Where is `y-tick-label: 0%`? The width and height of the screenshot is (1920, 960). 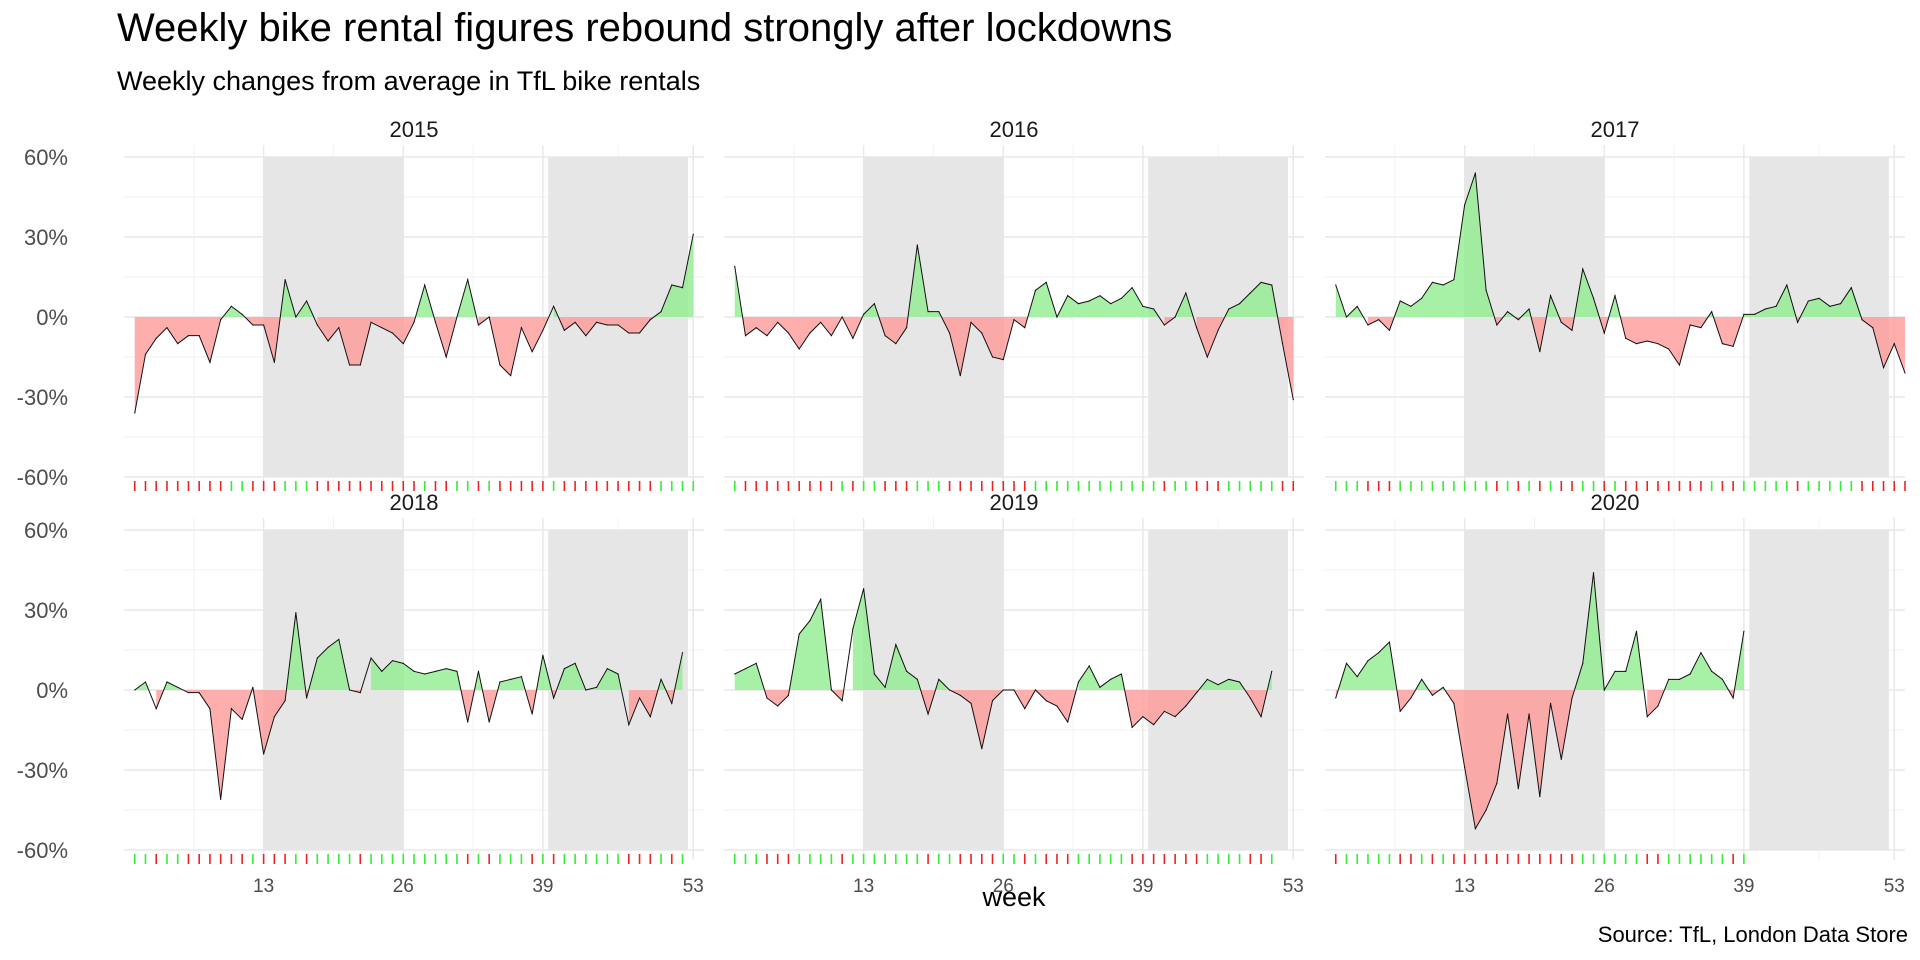 y-tick-label: 0% is located at coordinates (52, 317).